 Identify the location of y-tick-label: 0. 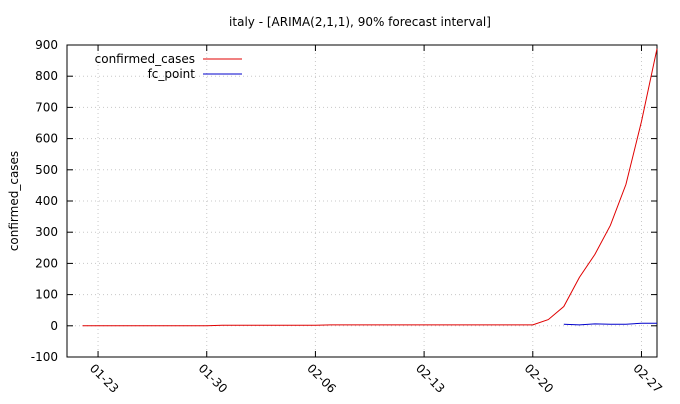
(54, 326).